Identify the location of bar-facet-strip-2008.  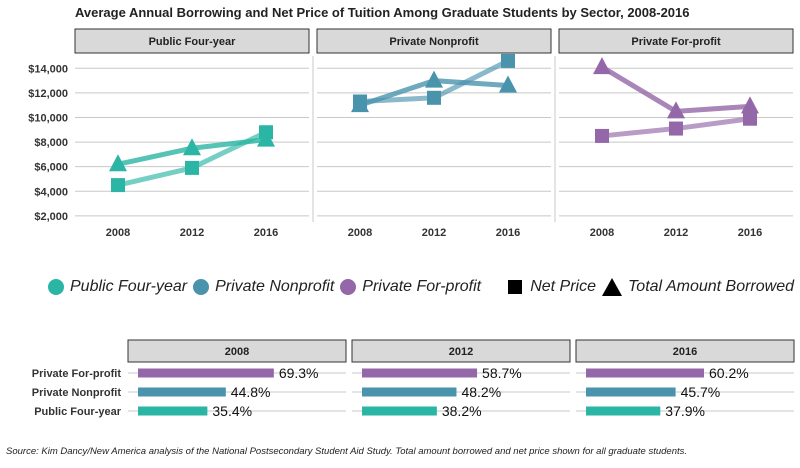
(237, 351).